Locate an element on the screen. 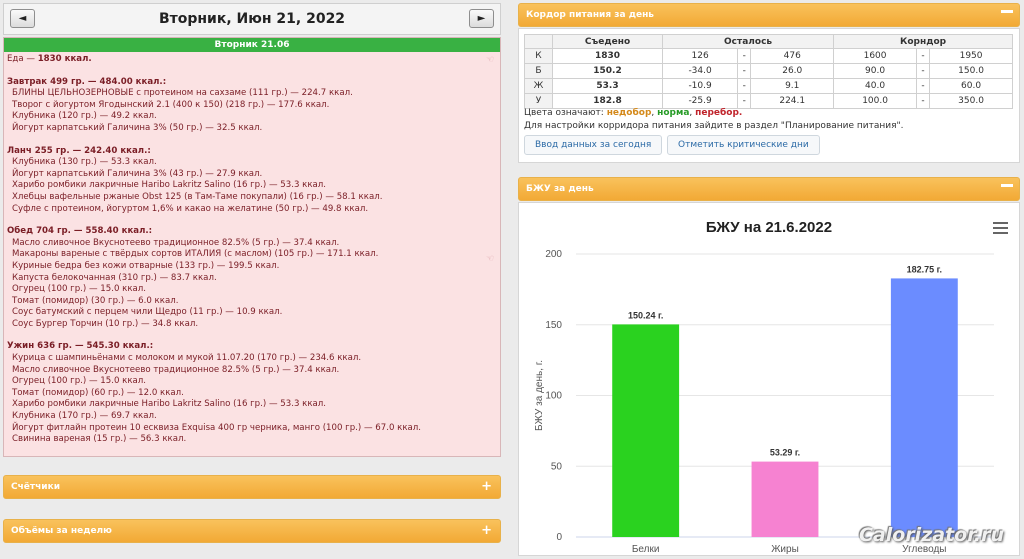 This screenshot has width=1024, height=559. food-item: Клубника (120 гр.) — 49.2 ккал. is located at coordinates (84, 116).